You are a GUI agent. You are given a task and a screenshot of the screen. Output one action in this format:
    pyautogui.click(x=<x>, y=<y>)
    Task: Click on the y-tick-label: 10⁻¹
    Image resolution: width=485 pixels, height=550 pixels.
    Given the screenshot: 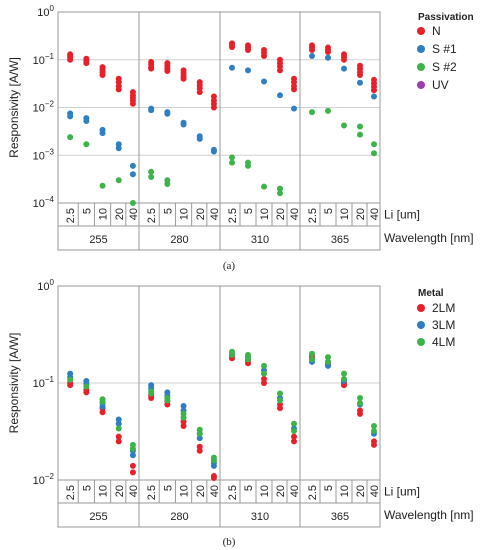 What is the action you would take?
    pyautogui.click(x=44, y=59)
    